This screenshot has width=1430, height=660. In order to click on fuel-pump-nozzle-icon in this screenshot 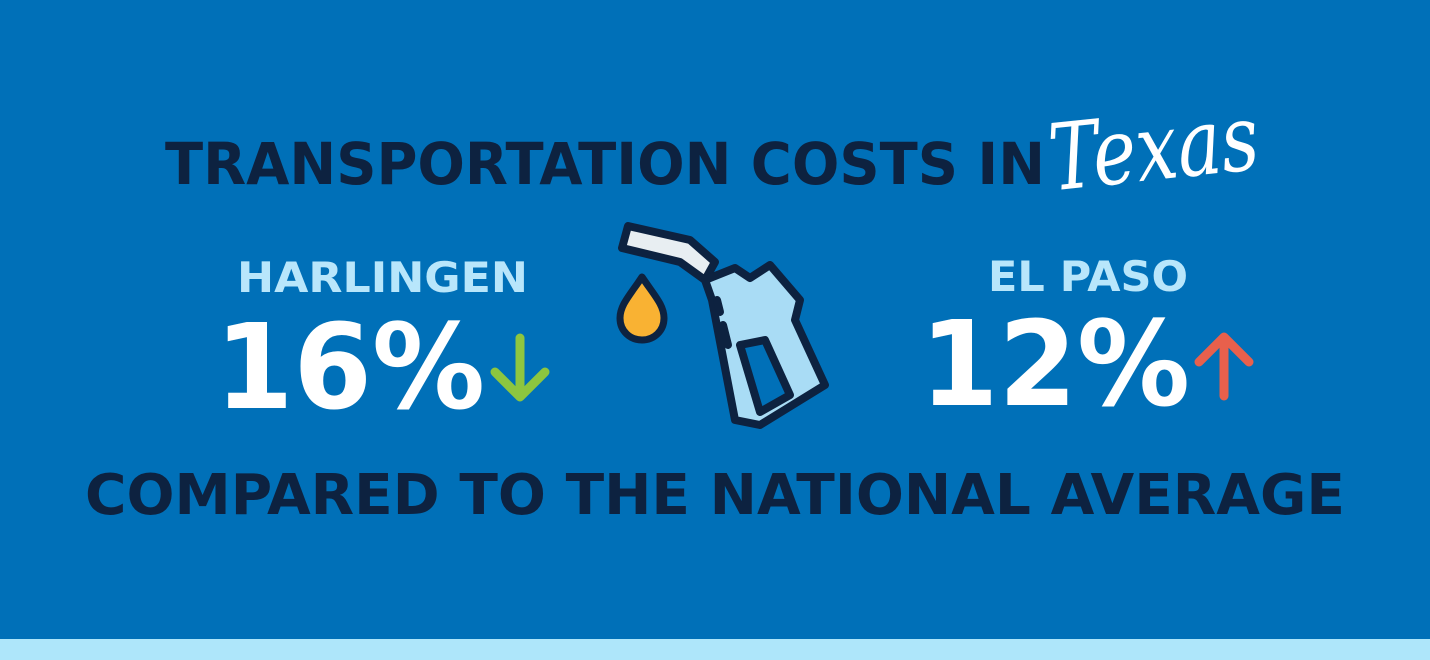, I will do `click(723, 325)`.